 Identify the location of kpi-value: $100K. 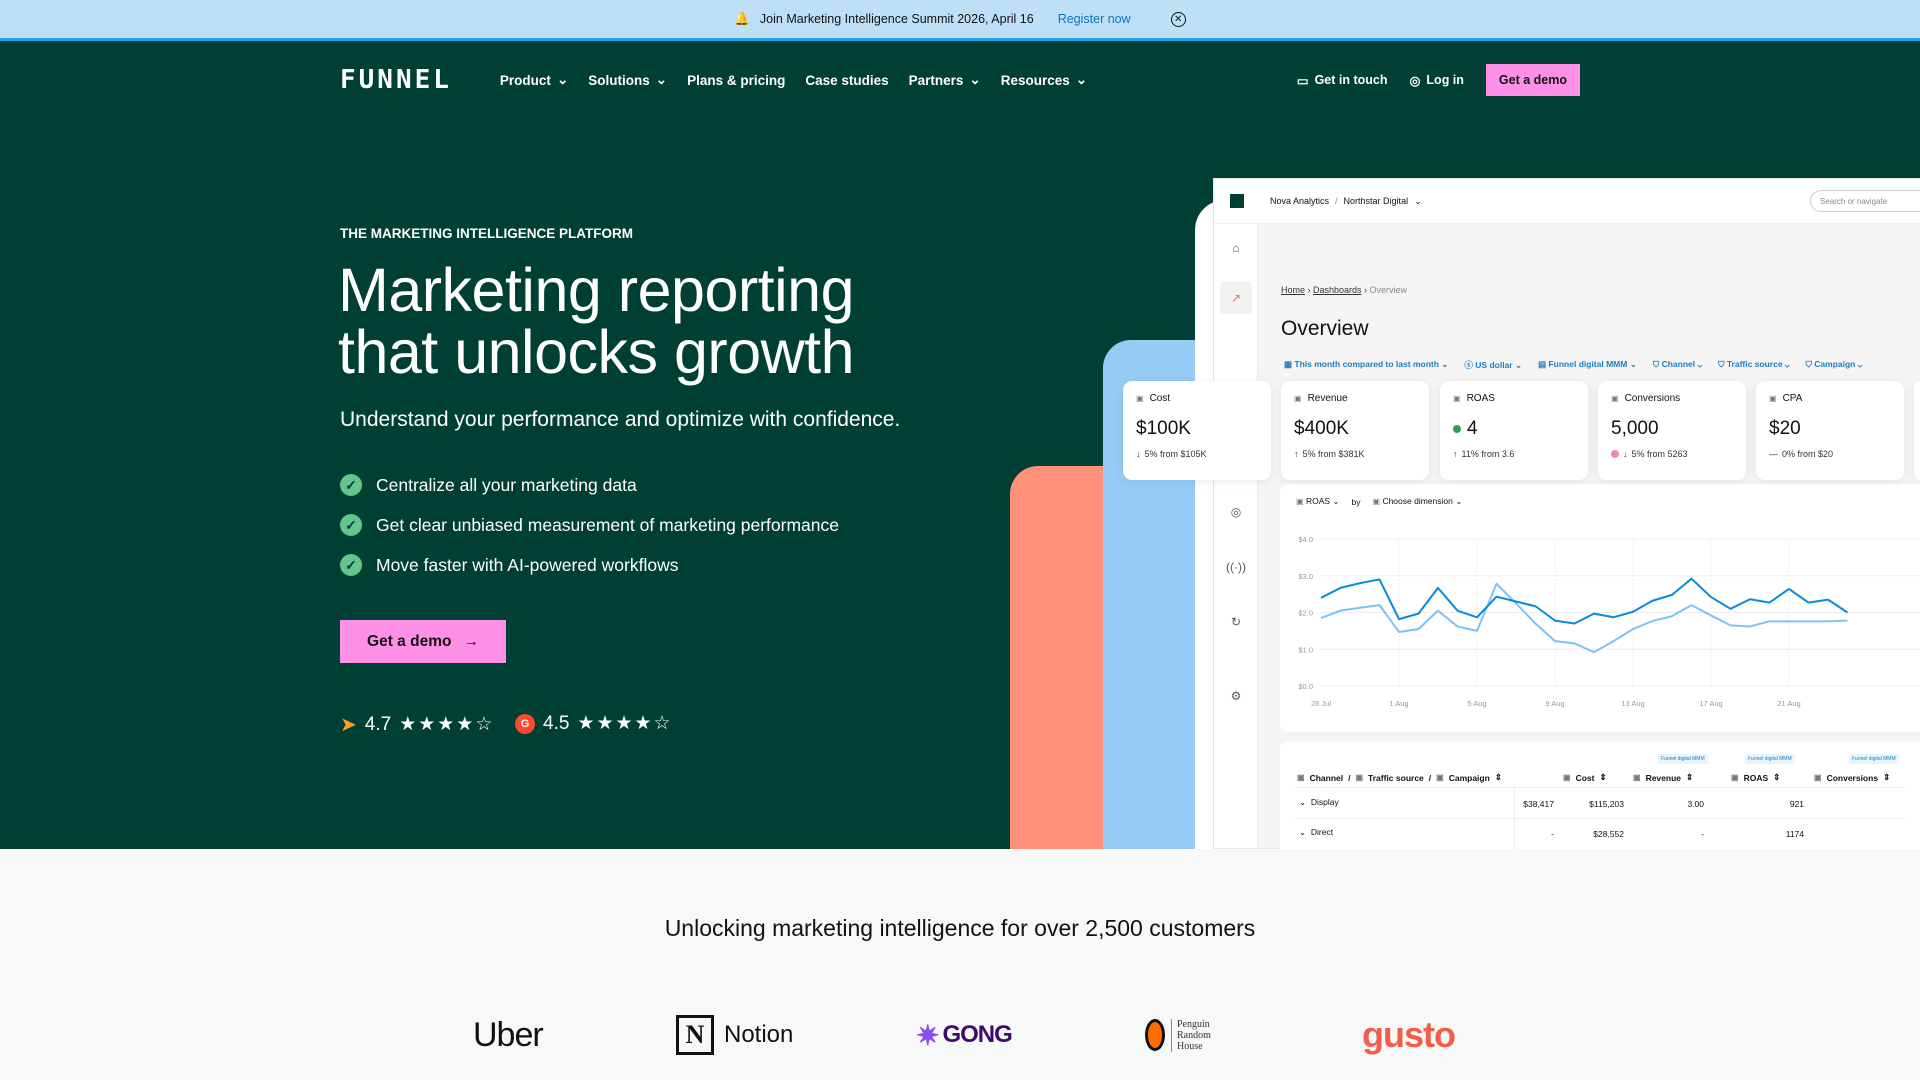
(1163, 428).